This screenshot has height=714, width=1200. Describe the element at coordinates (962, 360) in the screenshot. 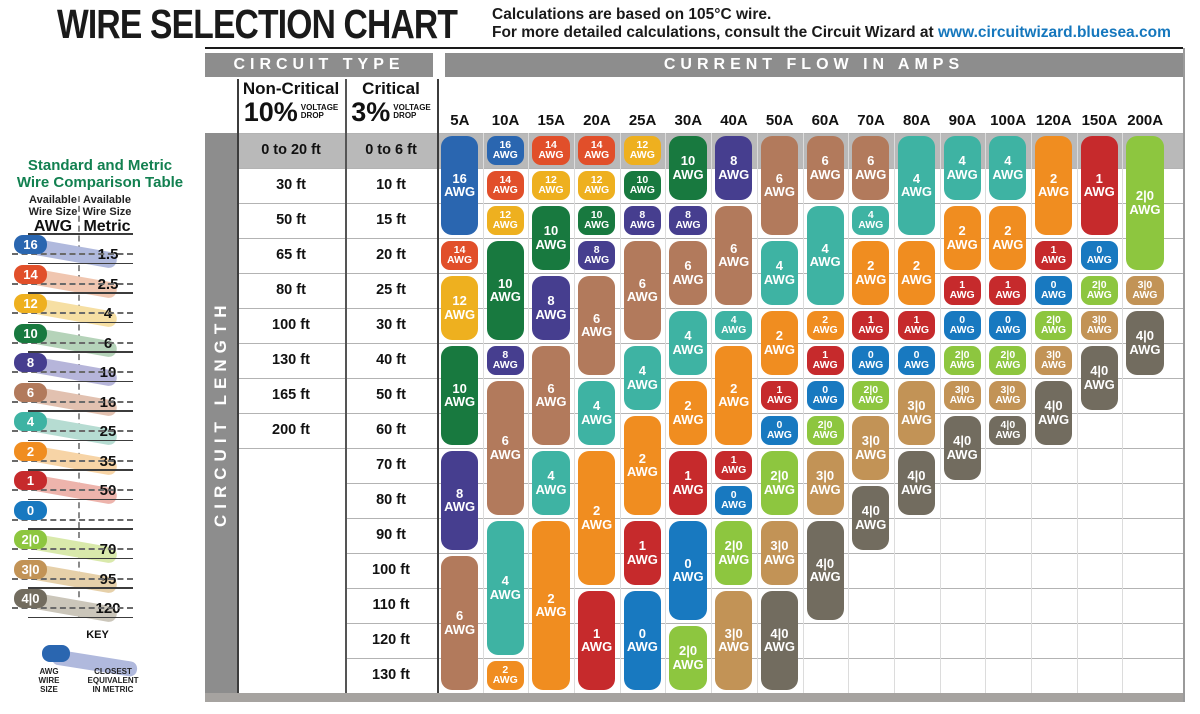

I see `pill-90A-2_0awg: 2|0 AWG` at that location.